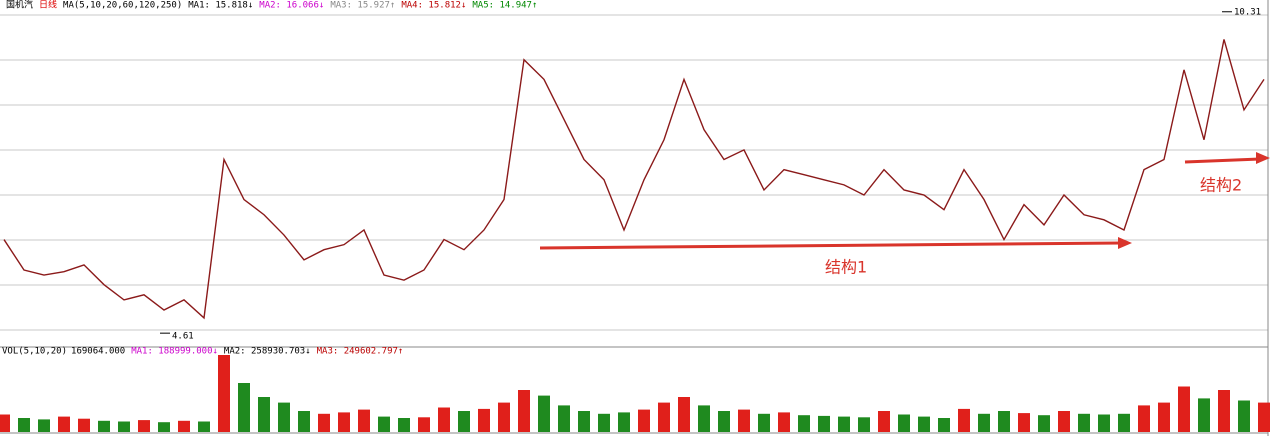 Image resolution: width=1280 pixels, height=436 pixels. What do you see at coordinates (48, 5) in the screenshot?
I see `header-item: 日线` at bounding box center [48, 5].